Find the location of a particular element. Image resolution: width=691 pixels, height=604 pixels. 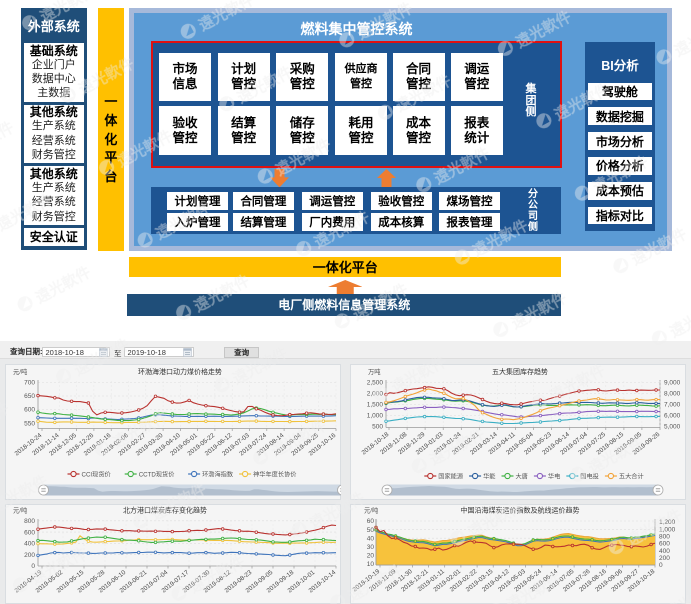

svg-text: 万吨 is located at coordinates (374, 371).